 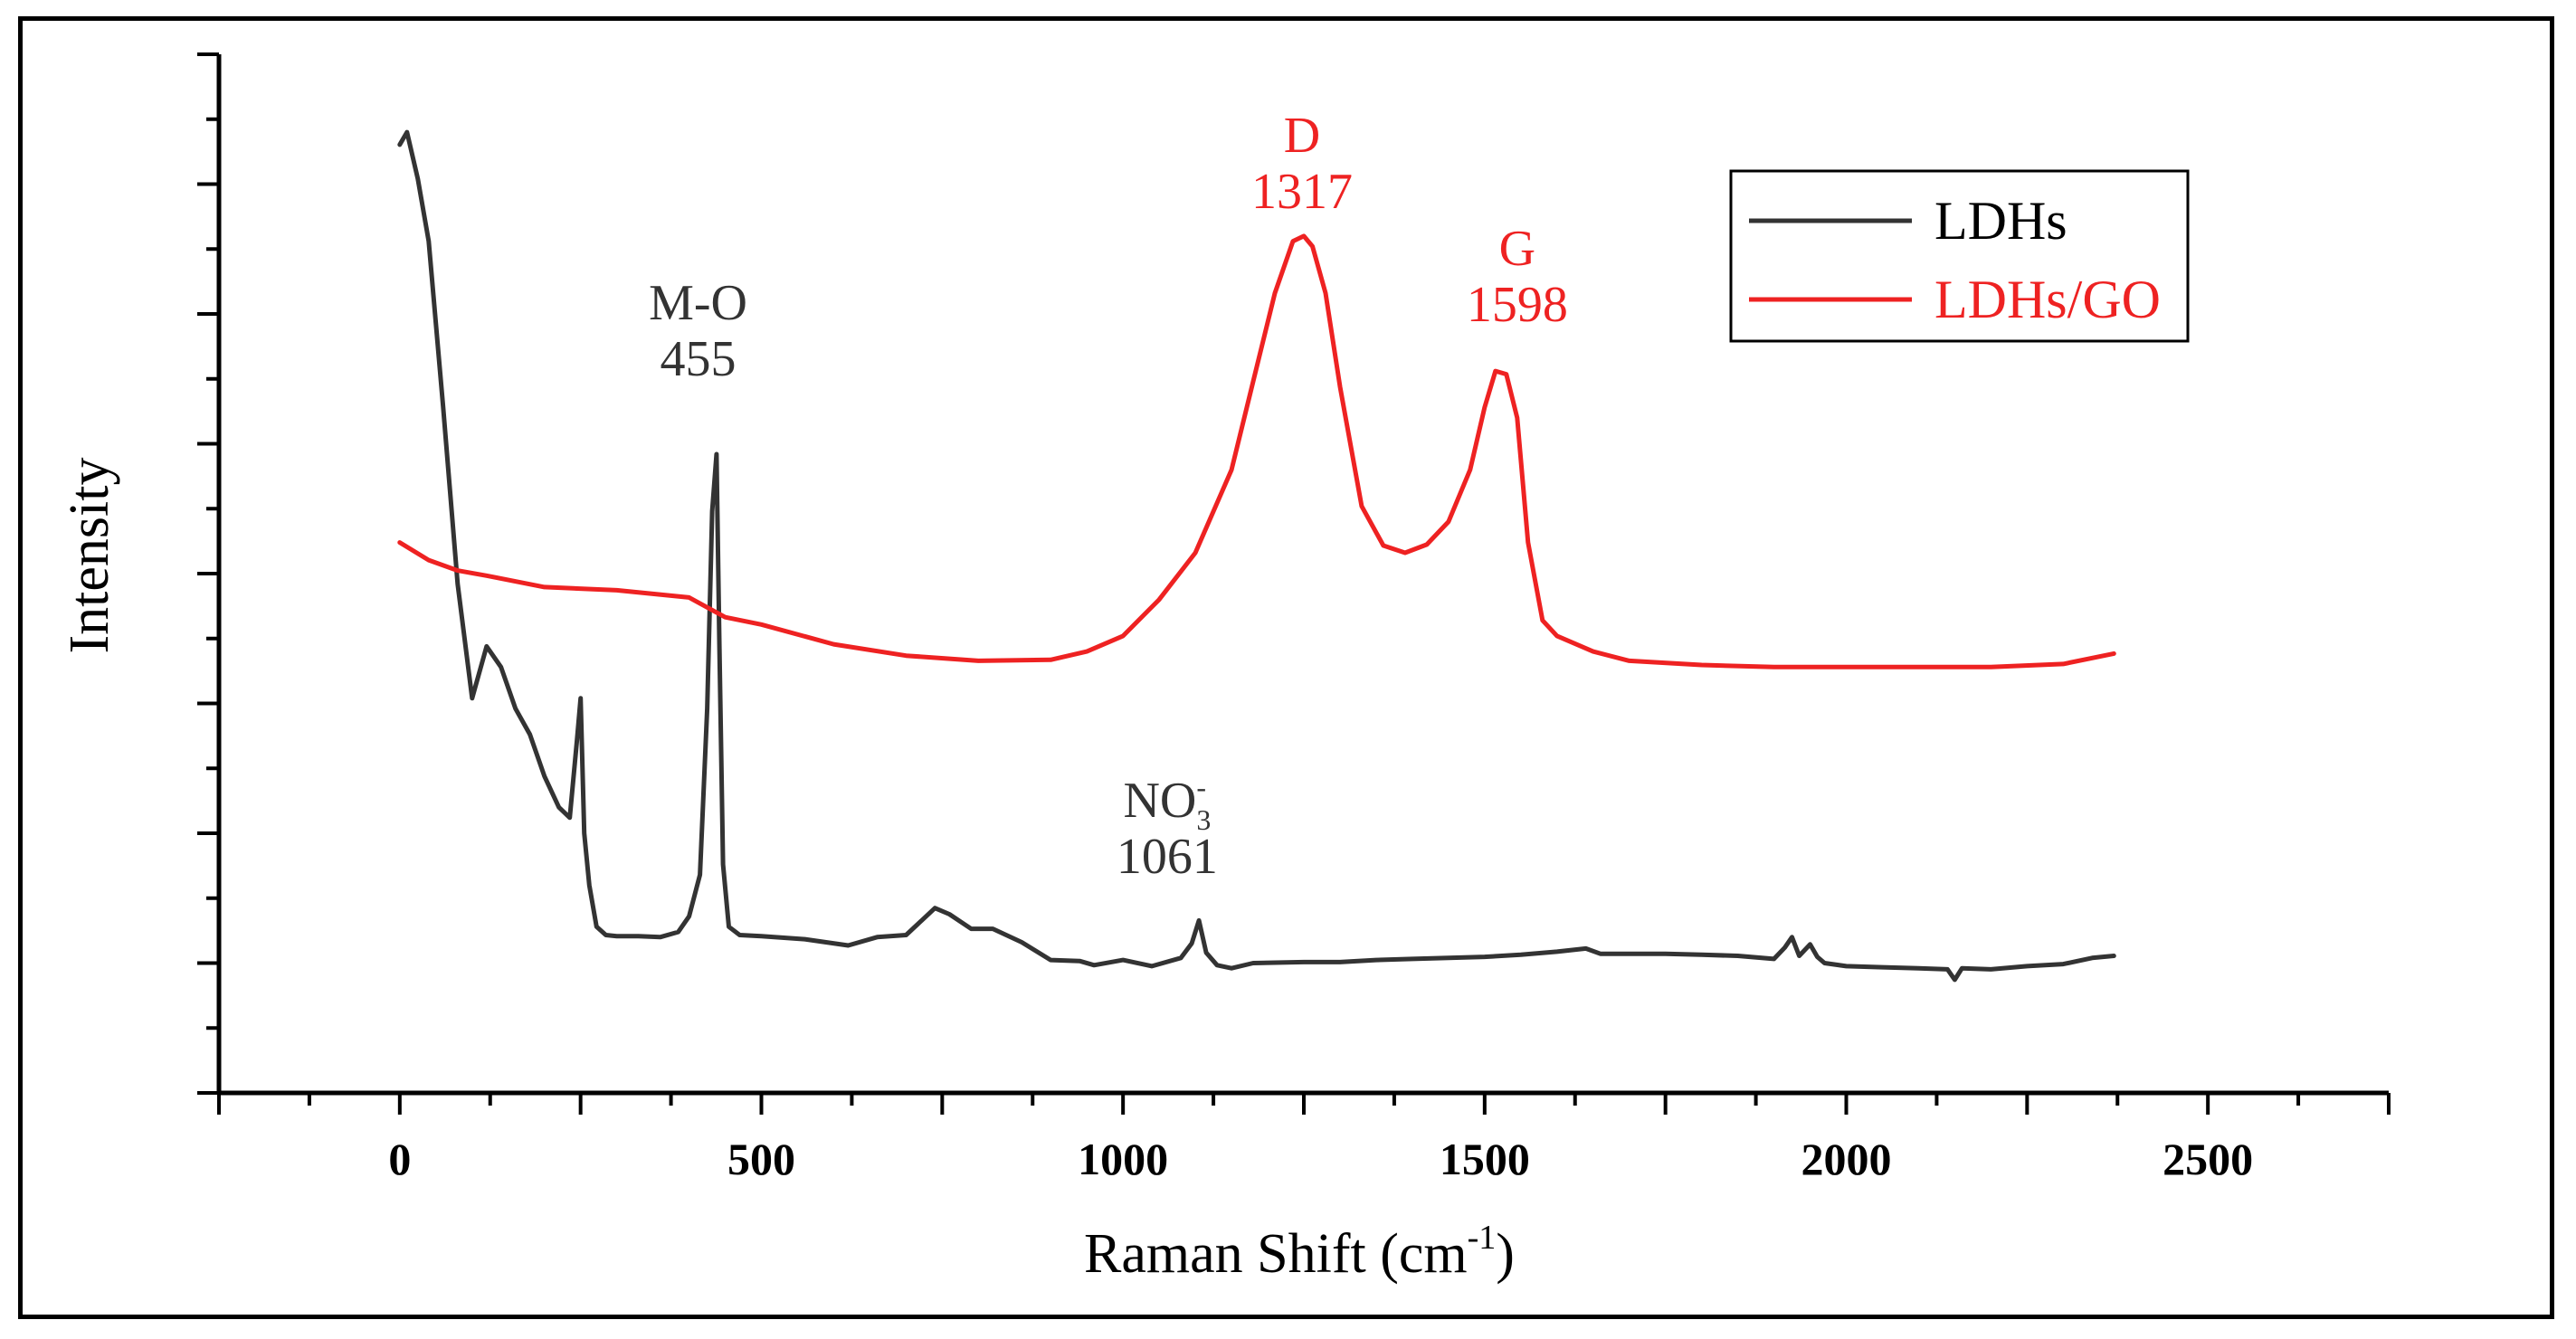 What do you see at coordinates (1276, 1254) in the screenshot?
I see `x-axis-title-text: Raman Shift (cm` at bounding box center [1276, 1254].